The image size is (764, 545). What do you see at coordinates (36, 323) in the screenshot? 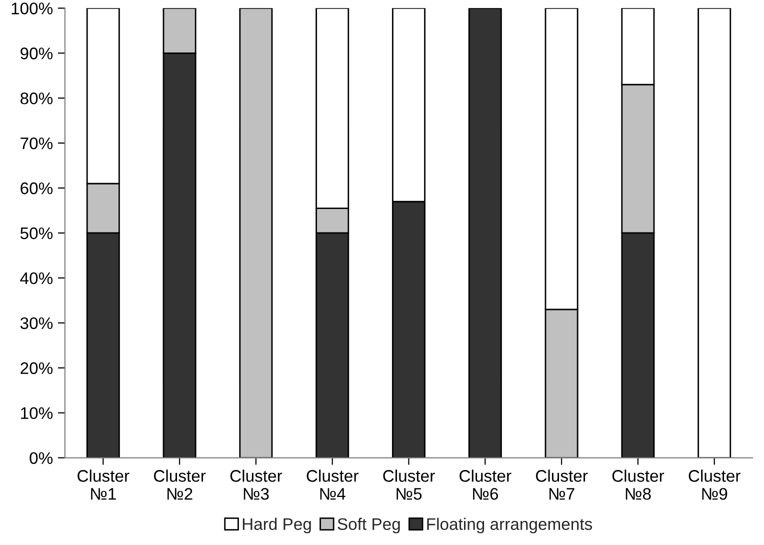
I see `y-tick-label: 30%` at bounding box center [36, 323].